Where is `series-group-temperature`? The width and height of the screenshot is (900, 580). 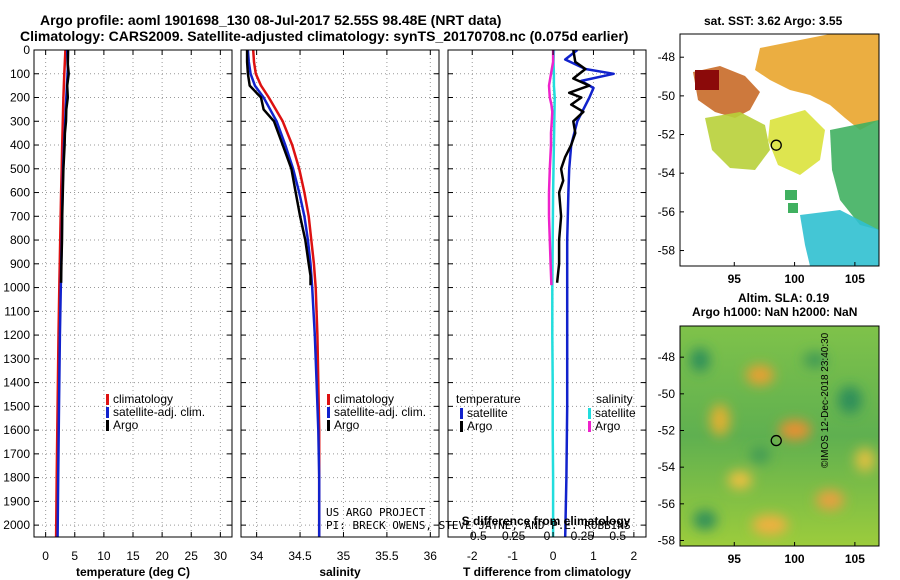
series-group-temperature is located at coordinates (62, 293).